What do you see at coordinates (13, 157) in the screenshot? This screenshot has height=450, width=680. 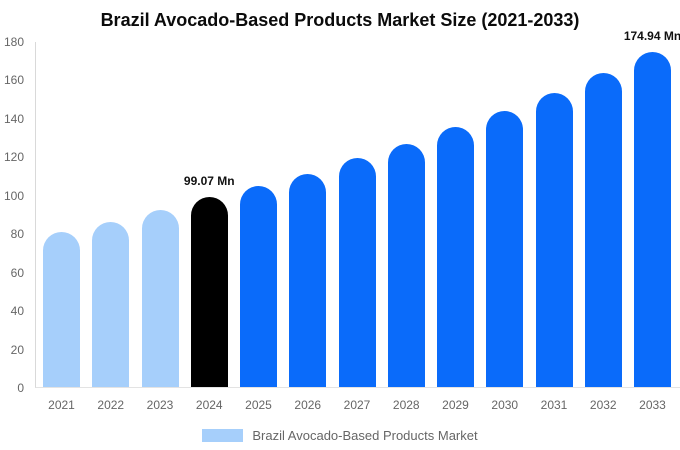 I see `y-tick-120: 120` at bounding box center [13, 157].